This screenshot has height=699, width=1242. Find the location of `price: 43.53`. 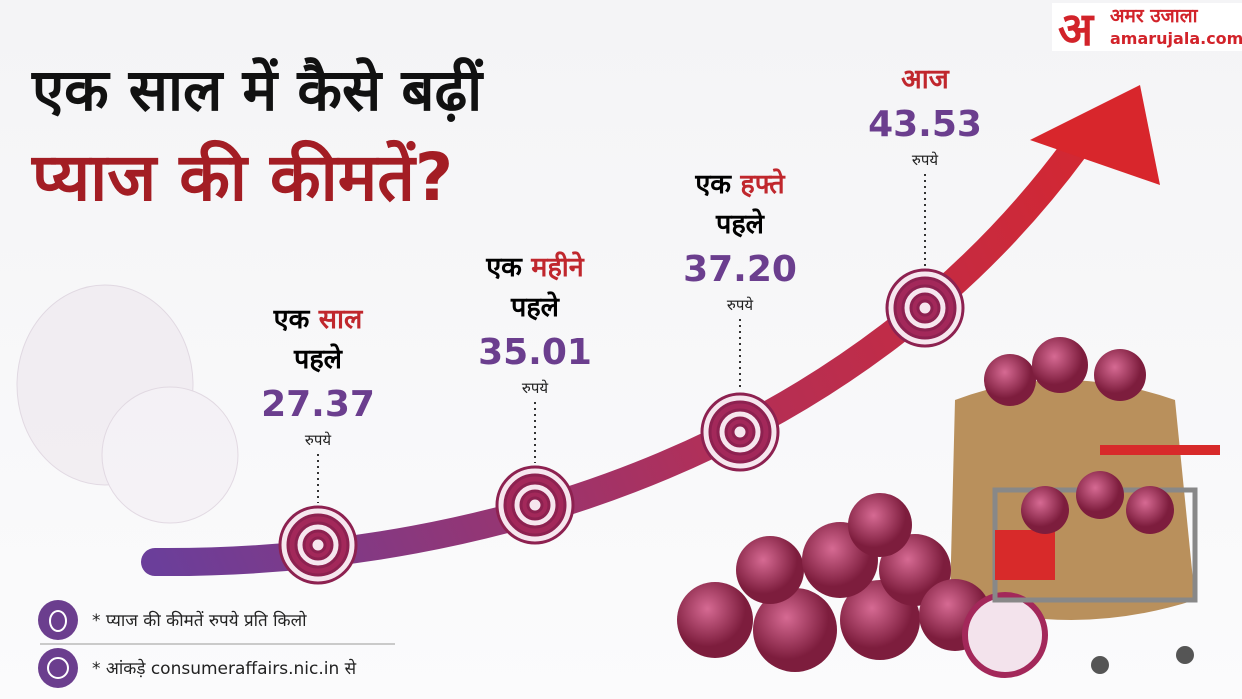

price: 43.53 is located at coordinates (925, 124).